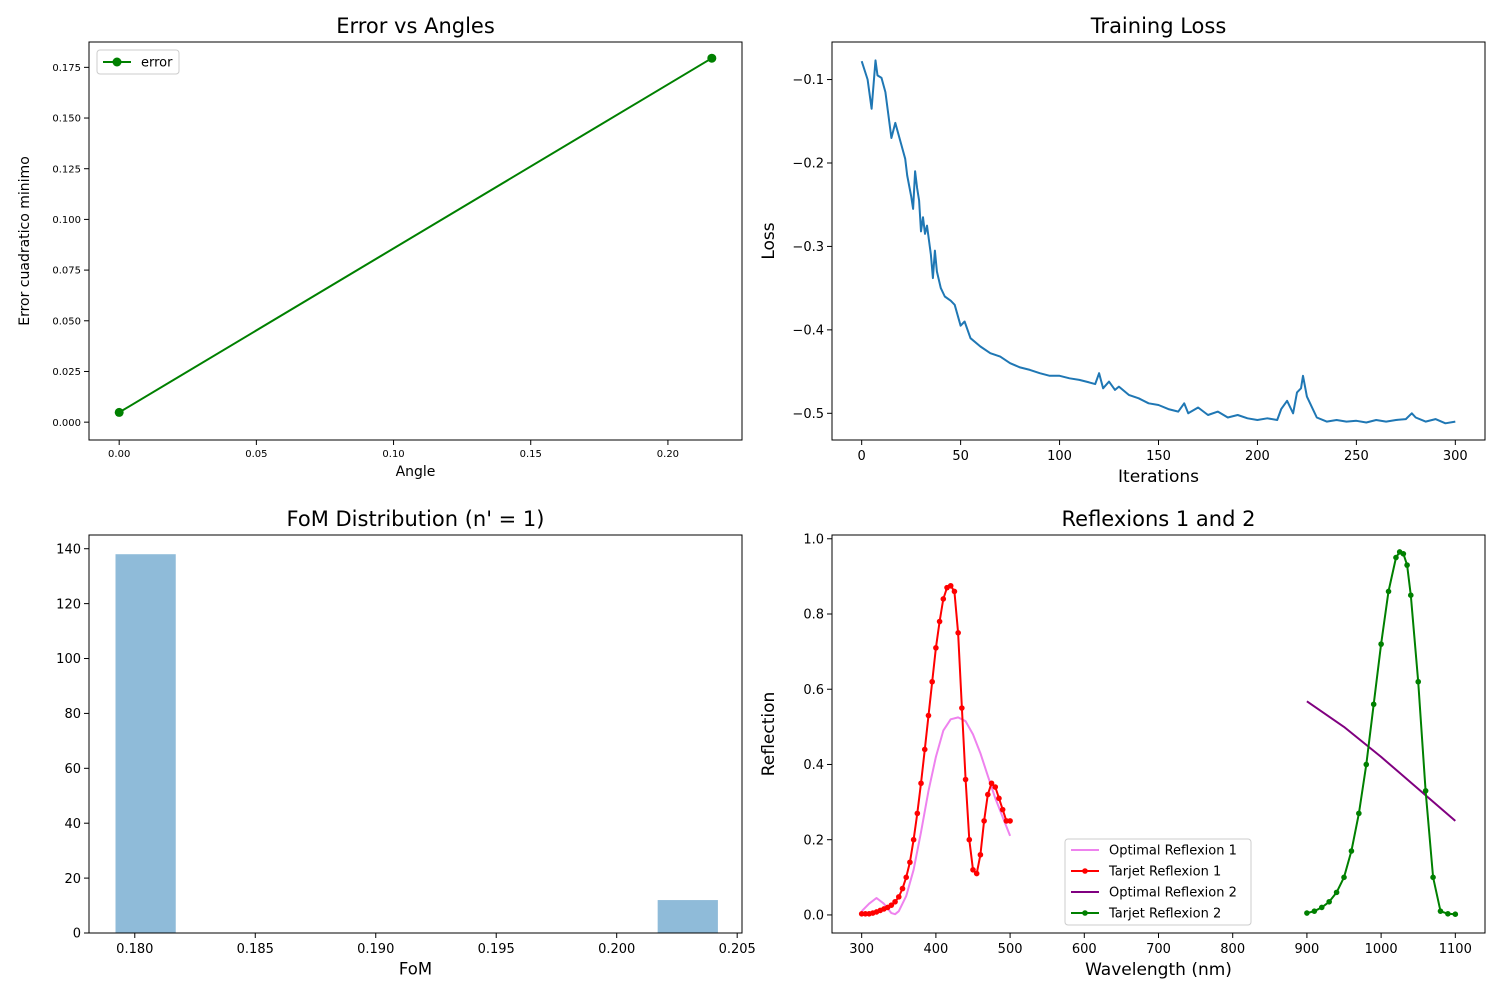 The height and width of the screenshot is (1000, 1500). What do you see at coordinates (1158, 477) in the screenshot?
I see `x-axis-label: Iterations` at bounding box center [1158, 477].